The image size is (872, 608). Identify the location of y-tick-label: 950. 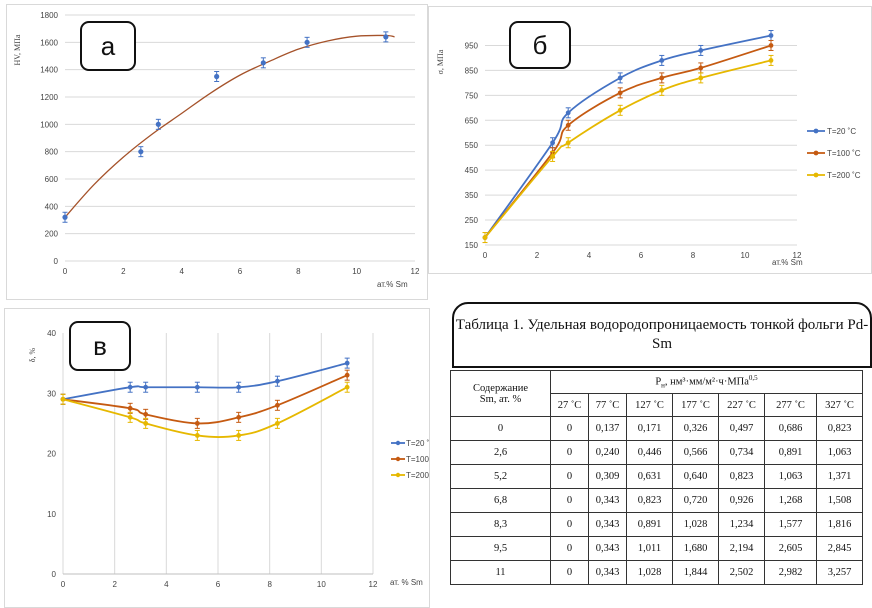
(472, 45).